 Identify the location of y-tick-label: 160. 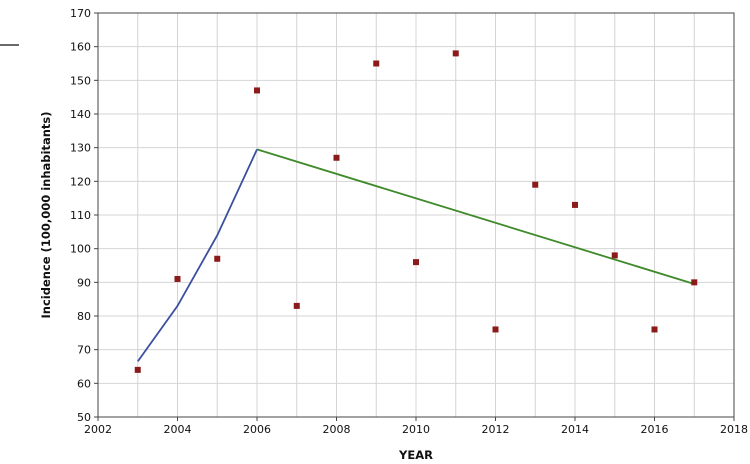
(80, 47).